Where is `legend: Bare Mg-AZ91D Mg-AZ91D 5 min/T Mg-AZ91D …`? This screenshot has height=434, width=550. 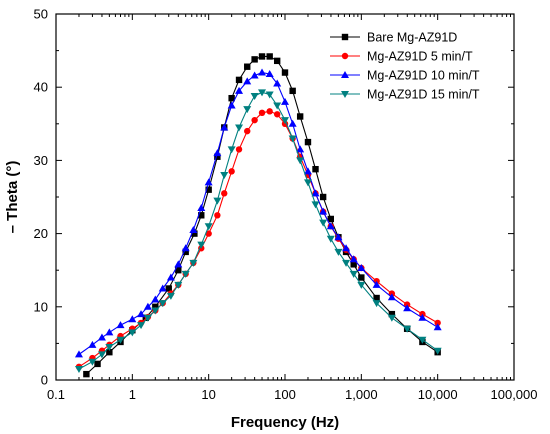
legend: Bare Mg-AZ91D Mg-AZ91D 5 min/T Mg-AZ91D … is located at coordinates (405, 66).